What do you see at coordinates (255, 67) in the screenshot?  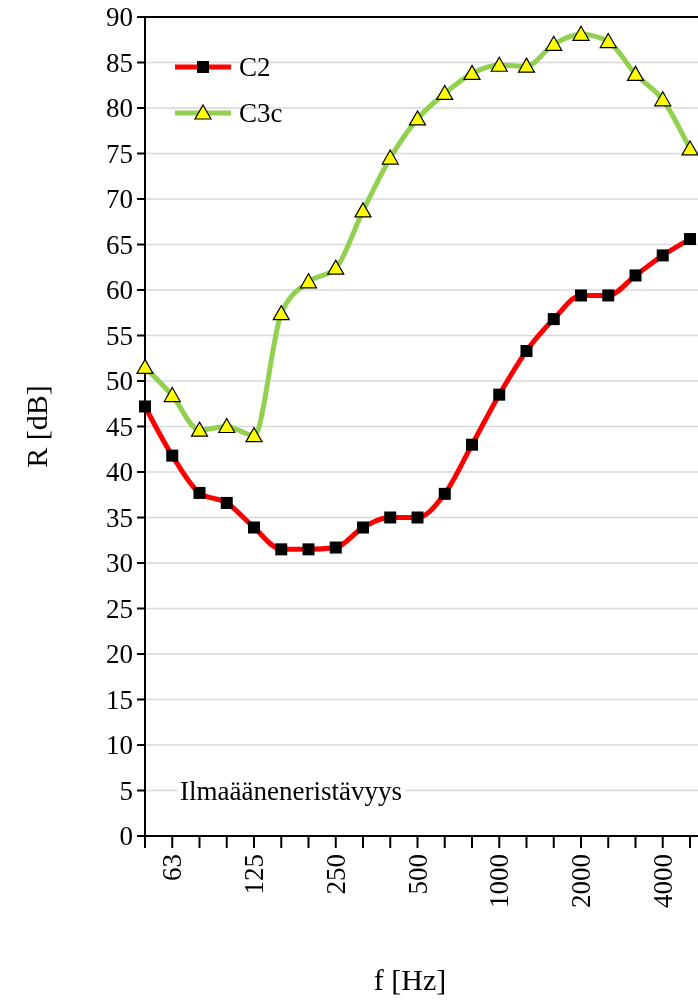 I see `legend-label: C2` at bounding box center [255, 67].